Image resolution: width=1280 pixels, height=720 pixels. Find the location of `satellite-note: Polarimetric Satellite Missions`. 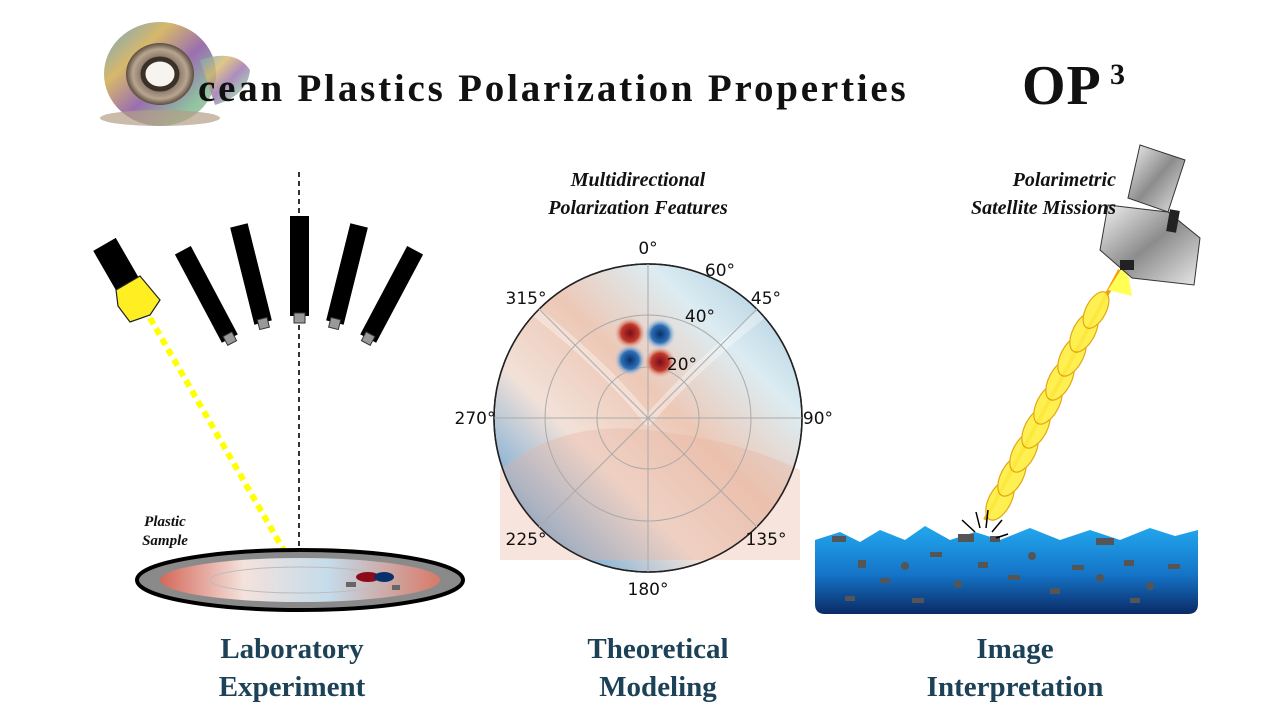

satellite-note: Polarimetric Satellite Missions is located at coordinates (1011, 194).